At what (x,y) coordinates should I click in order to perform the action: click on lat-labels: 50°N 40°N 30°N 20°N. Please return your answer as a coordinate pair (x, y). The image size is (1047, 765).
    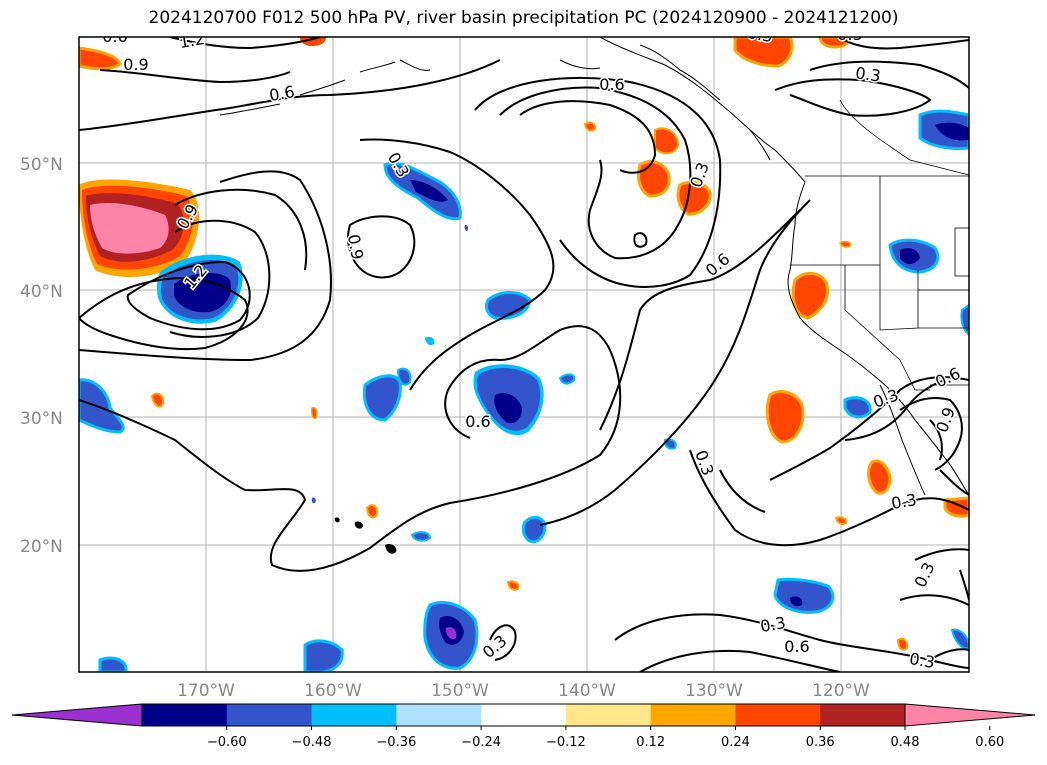
    Looking at the image, I should click on (41, 356).